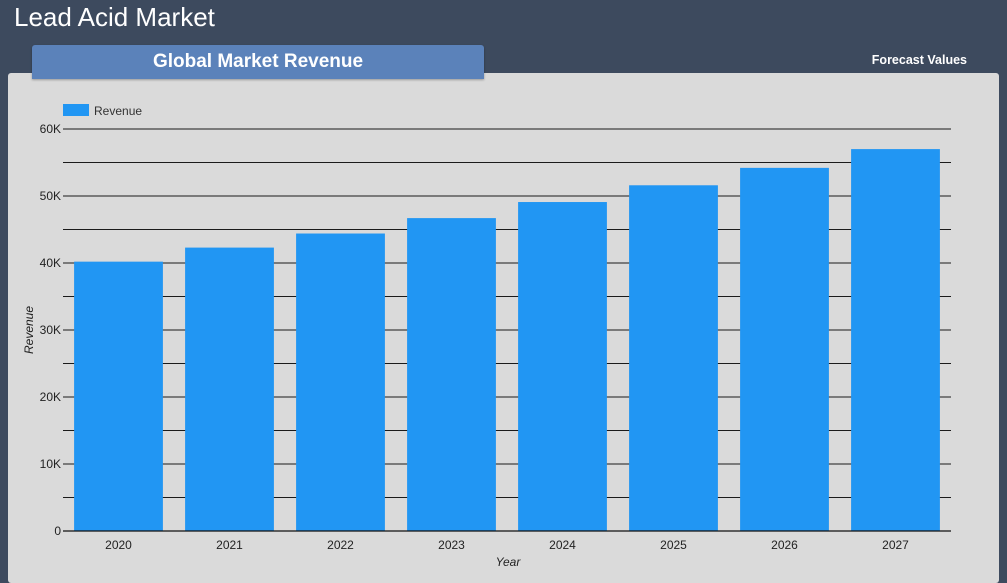 This screenshot has height=583, width=1007. Describe the element at coordinates (57, 531) in the screenshot. I see `y-tick-label: 0` at that location.